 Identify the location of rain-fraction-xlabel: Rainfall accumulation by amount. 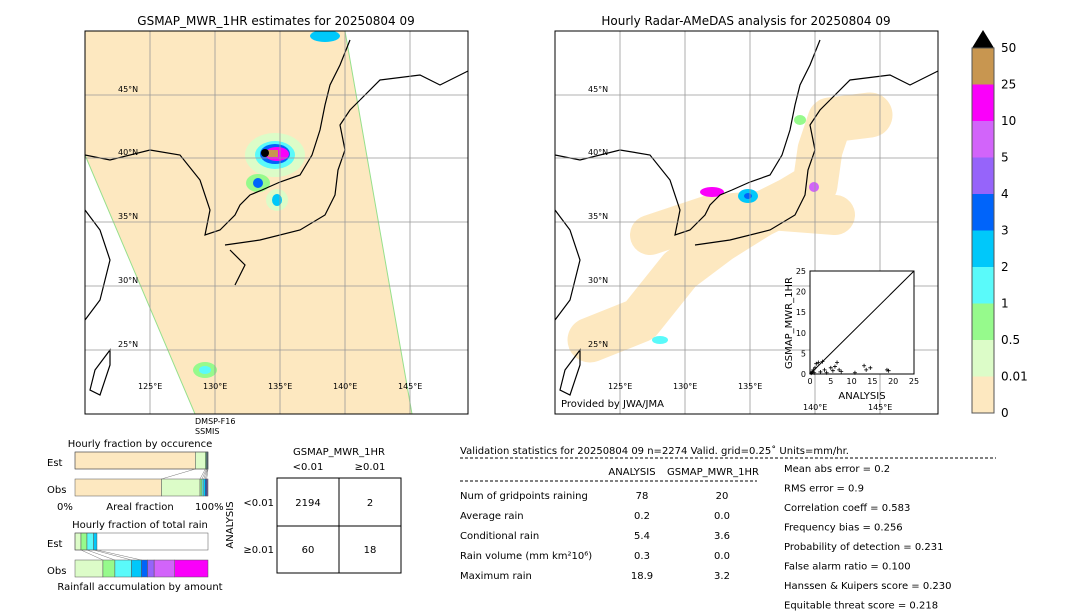
(139, 587).